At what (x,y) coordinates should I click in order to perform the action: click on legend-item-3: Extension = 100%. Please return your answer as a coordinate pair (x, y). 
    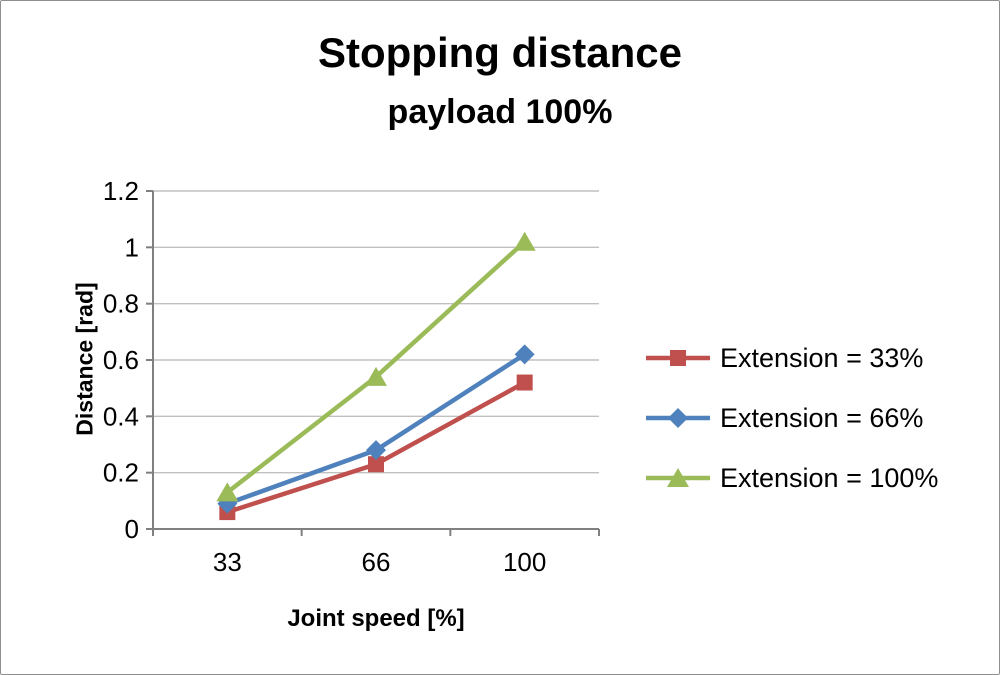
    Looking at the image, I should click on (792, 478).